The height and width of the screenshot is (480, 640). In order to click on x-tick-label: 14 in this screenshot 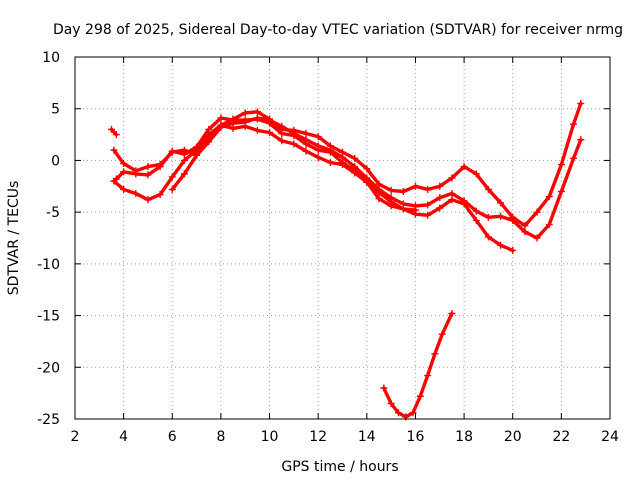, I will do `click(367, 437)`.